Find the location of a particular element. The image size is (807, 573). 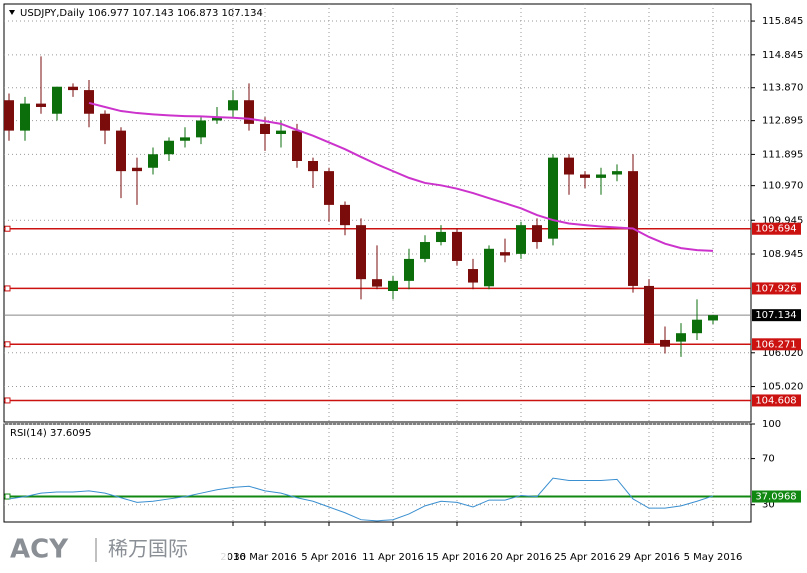

y-tick-label: 109.945 is located at coordinates (782, 220).